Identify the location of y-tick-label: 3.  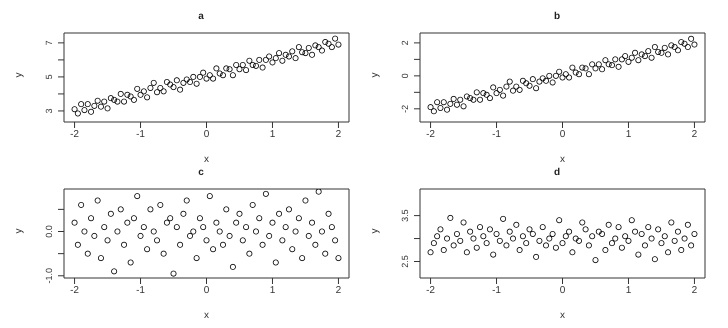
(49, 111).